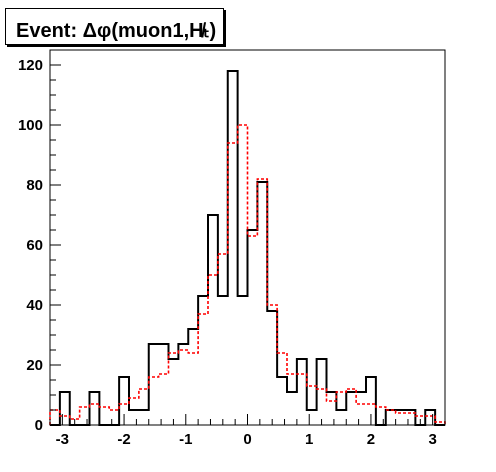 The height and width of the screenshot is (472, 496). I want to click on x-tick-label: 0, so click(247, 439).